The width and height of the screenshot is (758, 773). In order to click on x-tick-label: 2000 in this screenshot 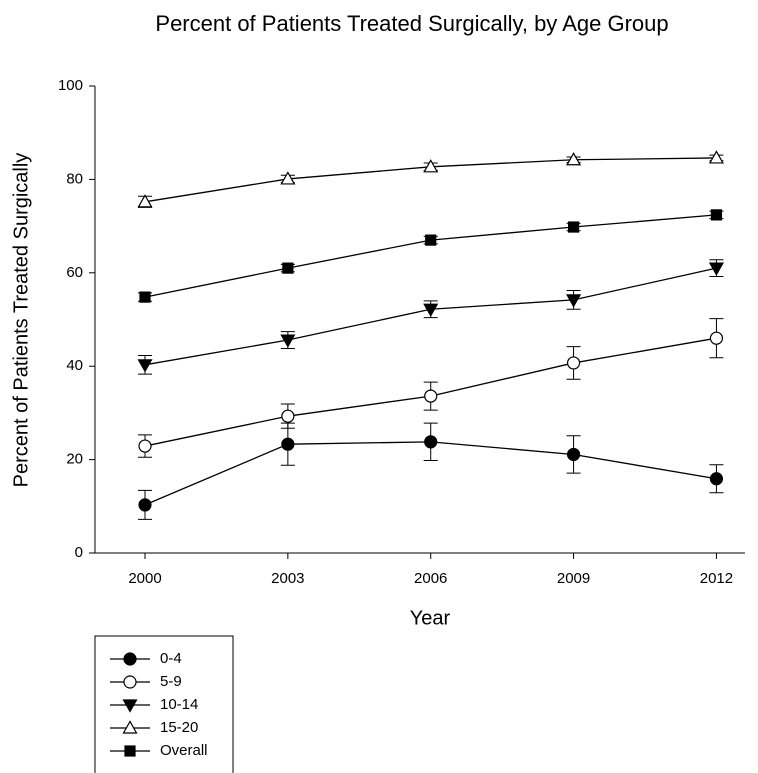, I will do `click(144, 578)`.